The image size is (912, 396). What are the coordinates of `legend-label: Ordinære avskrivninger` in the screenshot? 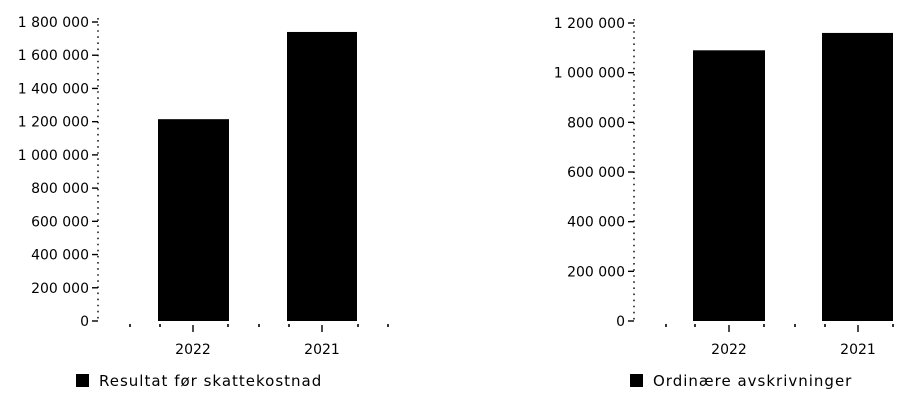 It's located at (752, 381).